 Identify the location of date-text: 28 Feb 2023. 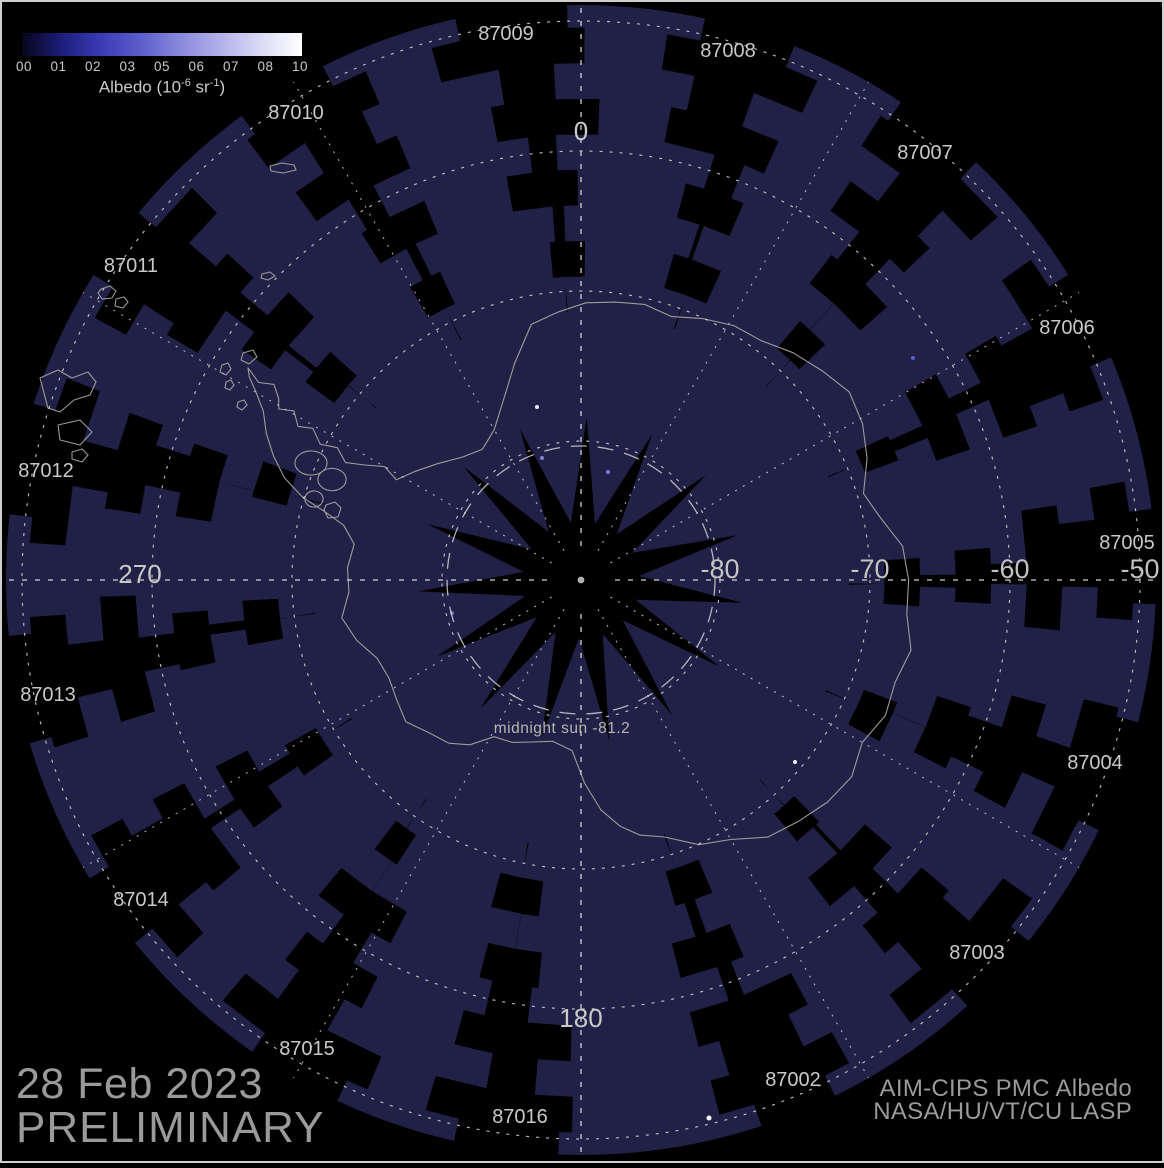
(139, 1084).